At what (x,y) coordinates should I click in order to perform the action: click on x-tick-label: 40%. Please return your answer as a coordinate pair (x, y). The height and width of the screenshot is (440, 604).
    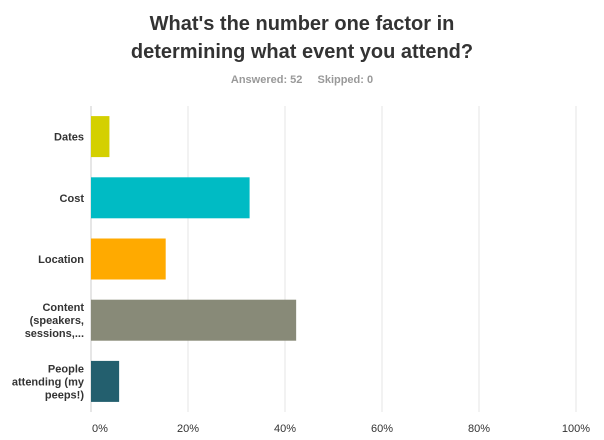
    Looking at the image, I should click on (285, 429).